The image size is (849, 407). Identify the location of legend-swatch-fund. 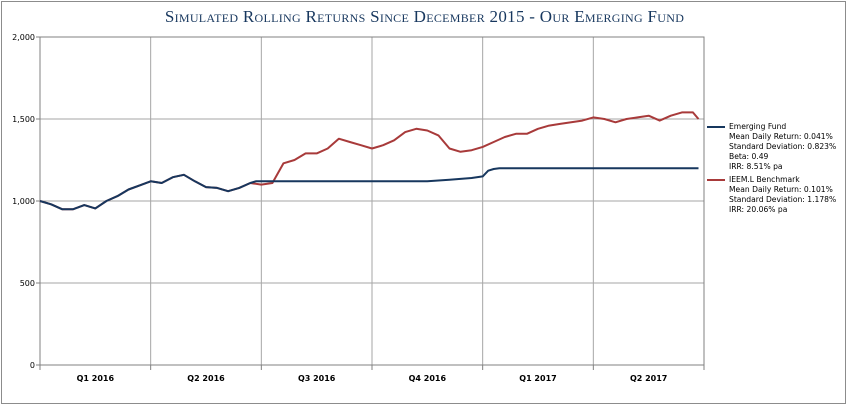
(716, 127).